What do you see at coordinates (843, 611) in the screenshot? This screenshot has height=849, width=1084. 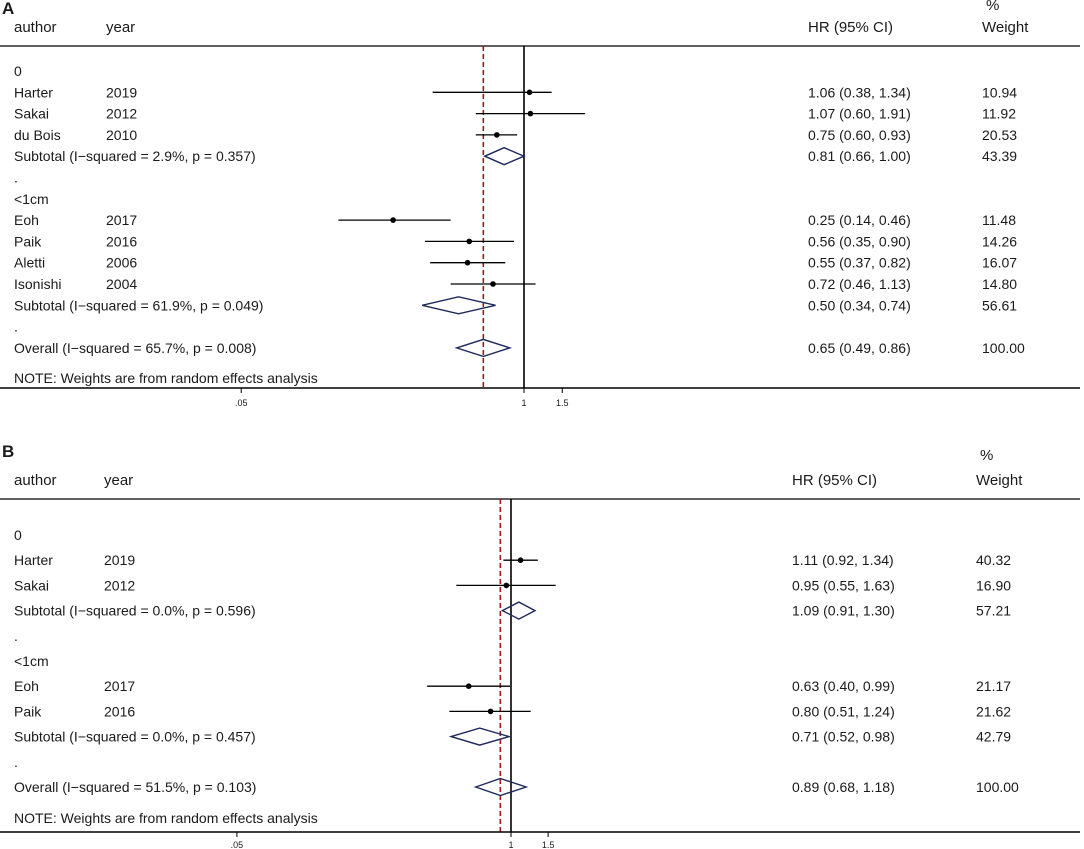 I see `hr-ci-value: 1.09 (0.91, 1.30)` at bounding box center [843, 611].